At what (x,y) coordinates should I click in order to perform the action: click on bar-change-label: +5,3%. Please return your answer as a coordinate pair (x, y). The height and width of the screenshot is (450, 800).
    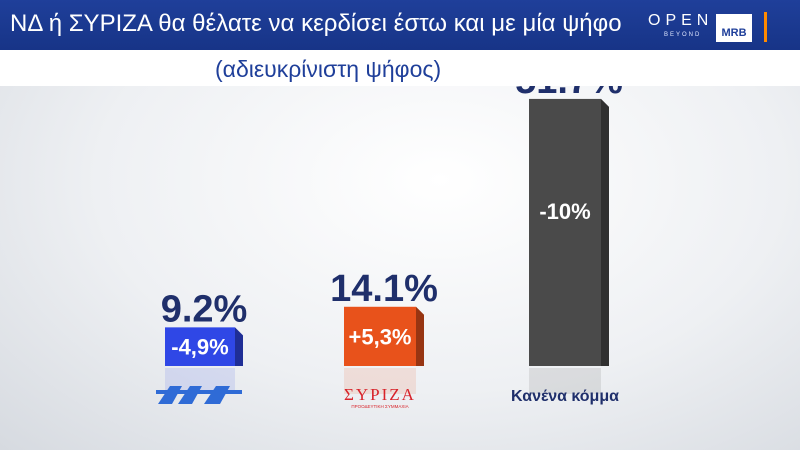
    Looking at the image, I should click on (380, 336).